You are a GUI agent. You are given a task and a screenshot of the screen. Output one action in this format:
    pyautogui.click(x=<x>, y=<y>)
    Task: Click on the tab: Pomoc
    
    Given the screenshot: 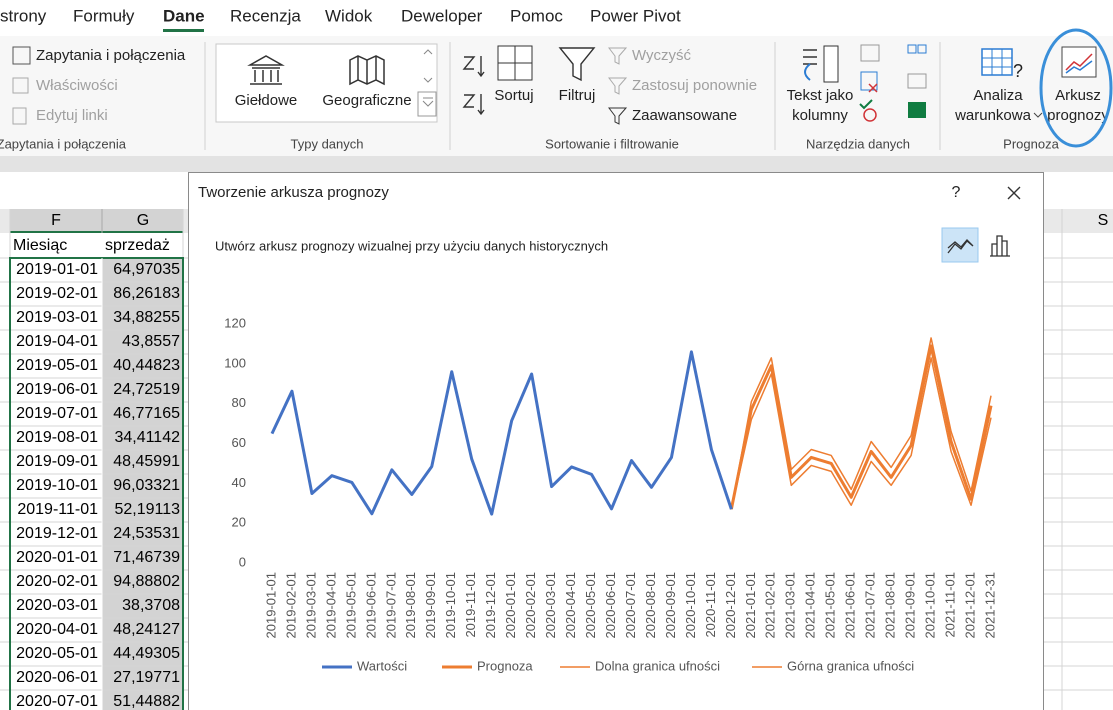 What is the action you would take?
    pyautogui.click(x=536, y=15)
    